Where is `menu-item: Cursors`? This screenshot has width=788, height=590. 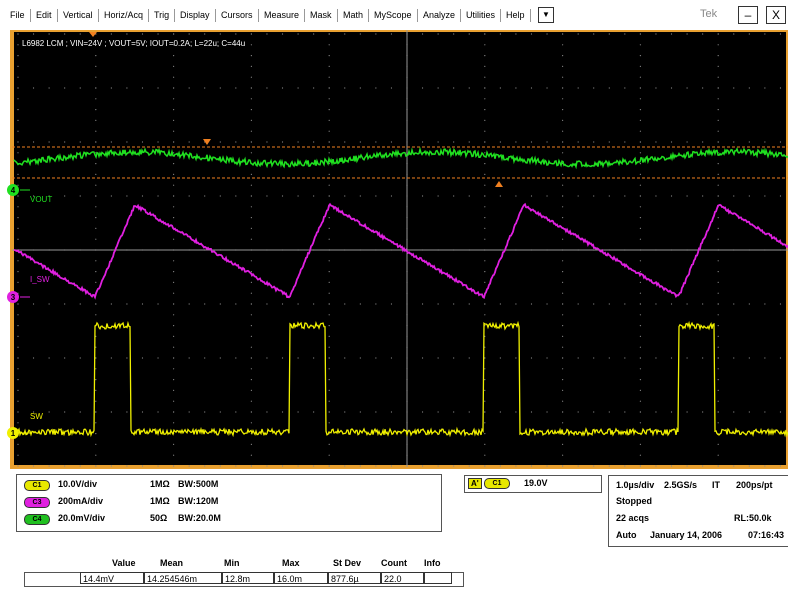
menu-item: Cursors is located at coordinates (238, 15).